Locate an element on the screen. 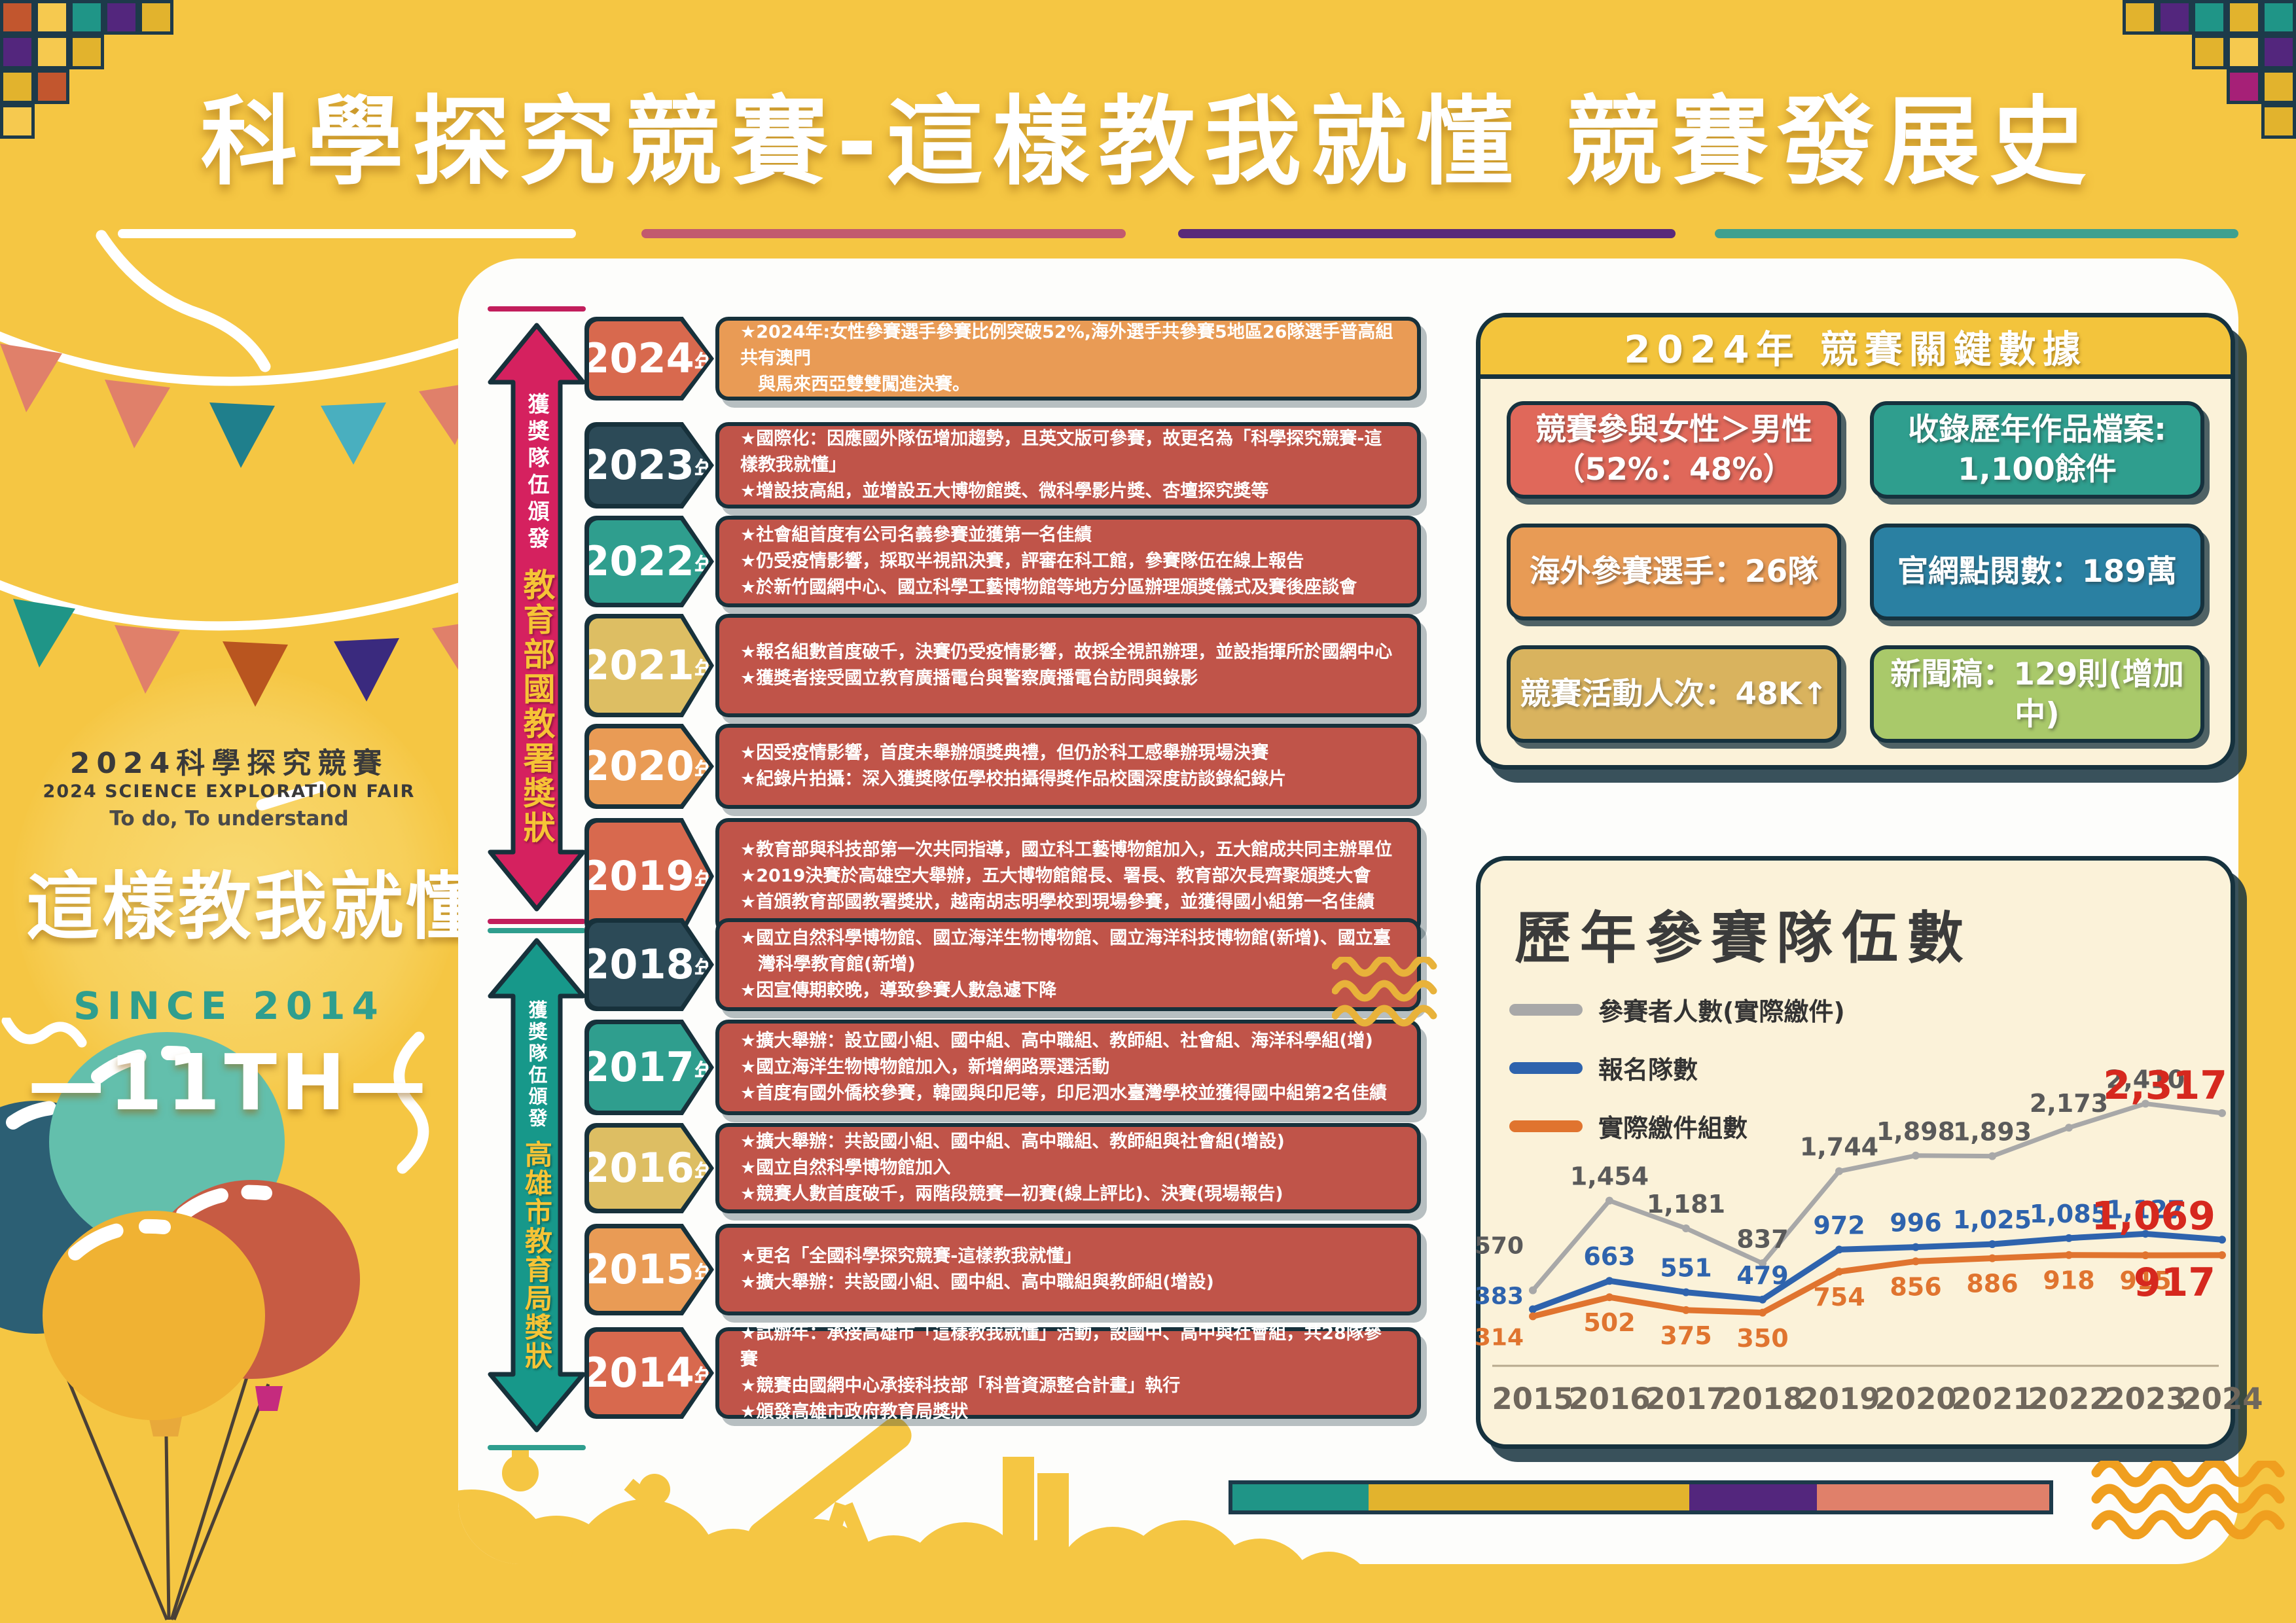  year-badge-2017: 2017 年 is located at coordinates (649, 1067).